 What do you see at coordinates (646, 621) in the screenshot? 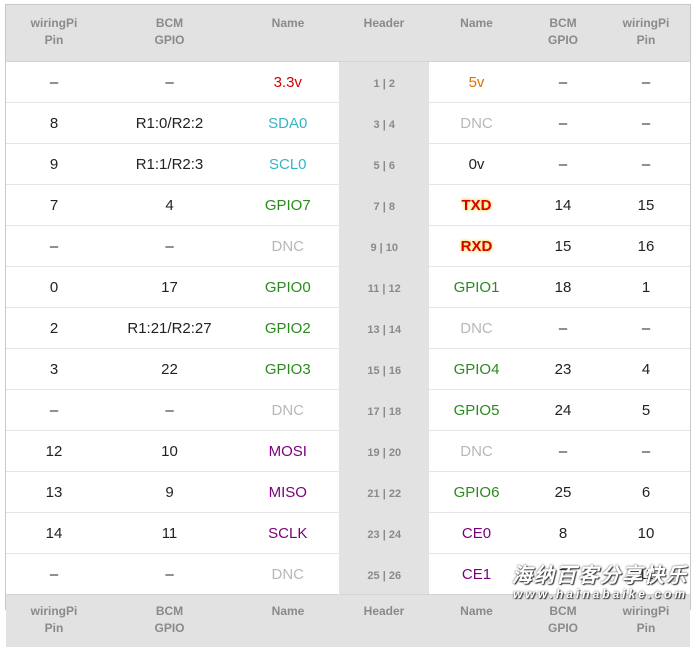
I see `footer-header-right-wiringpi-pin: wiringPi Pin` at bounding box center [646, 621].